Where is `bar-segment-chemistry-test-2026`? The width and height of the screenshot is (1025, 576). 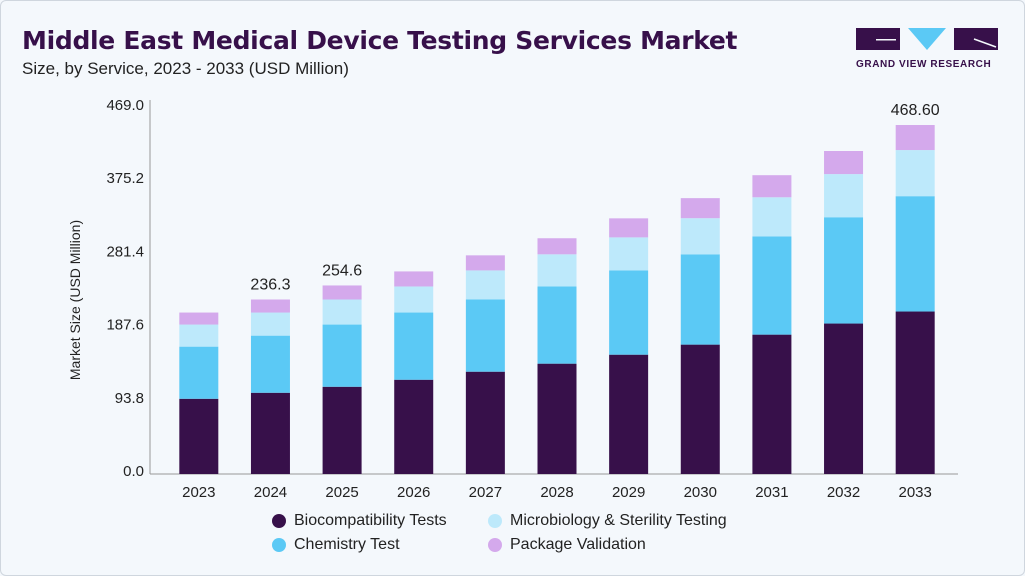 bar-segment-chemistry-test-2026 is located at coordinates (414, 346).